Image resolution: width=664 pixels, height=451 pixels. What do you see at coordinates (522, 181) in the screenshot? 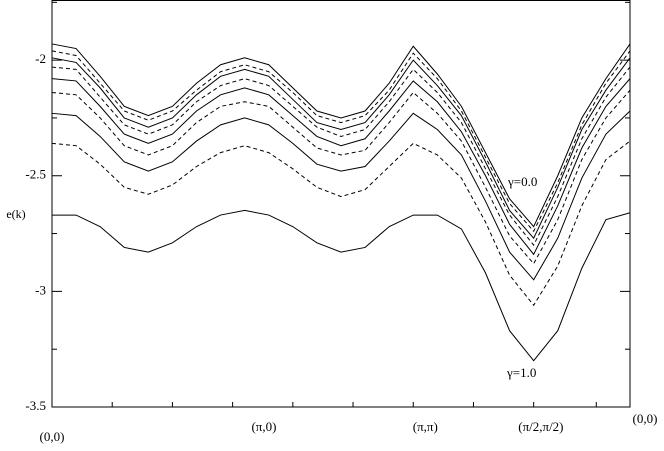
I see `annotation: γ=0.0` at bounding box center [522, 181].